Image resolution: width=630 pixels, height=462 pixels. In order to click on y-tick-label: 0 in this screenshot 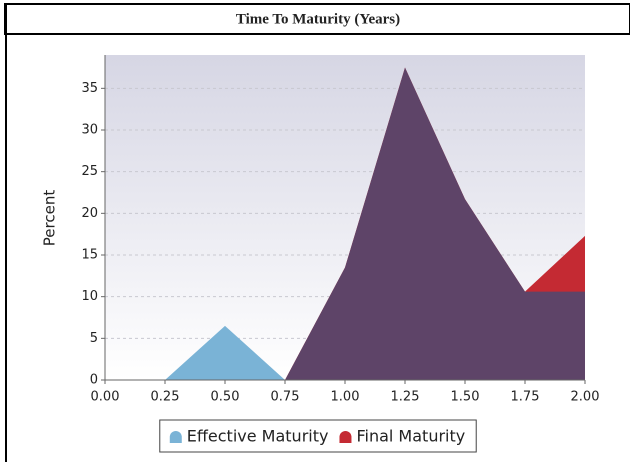, I will do `click(94, 380)`.